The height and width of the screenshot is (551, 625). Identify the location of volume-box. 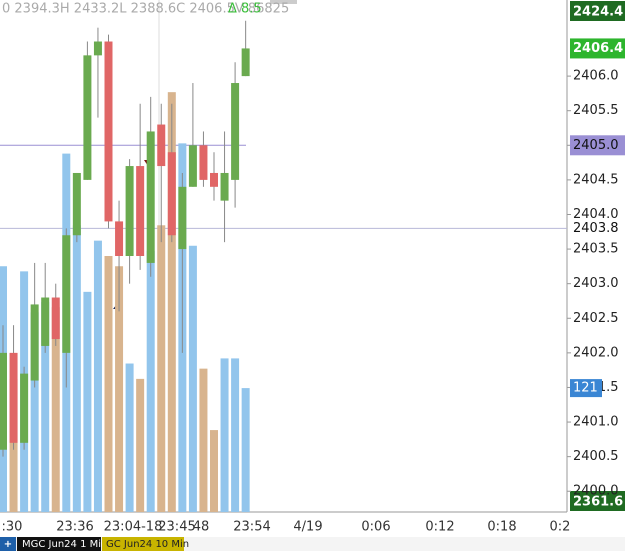
(586, 388).